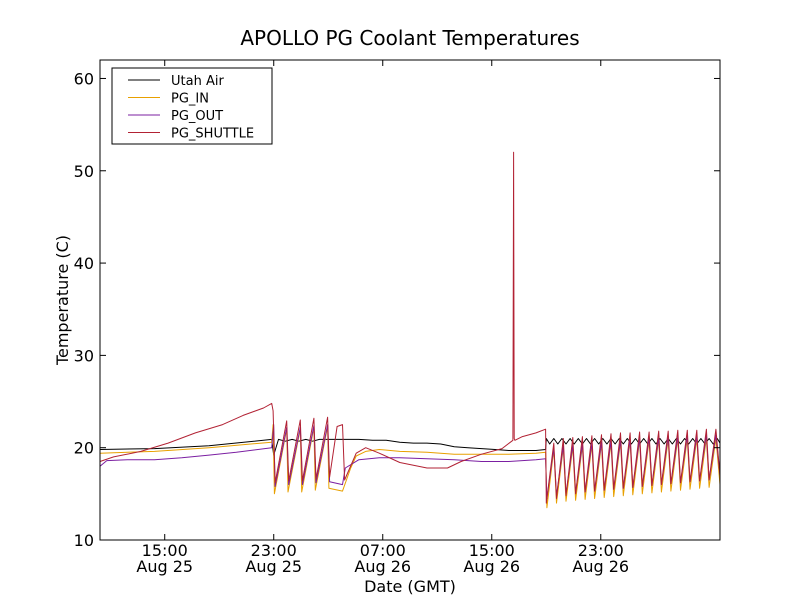 This screenshot has width=800, height=600. What do you see at coordinates (84, 171) in the screenshot?
I see `y-tick-label: 50` at bounding box center [84, 171].